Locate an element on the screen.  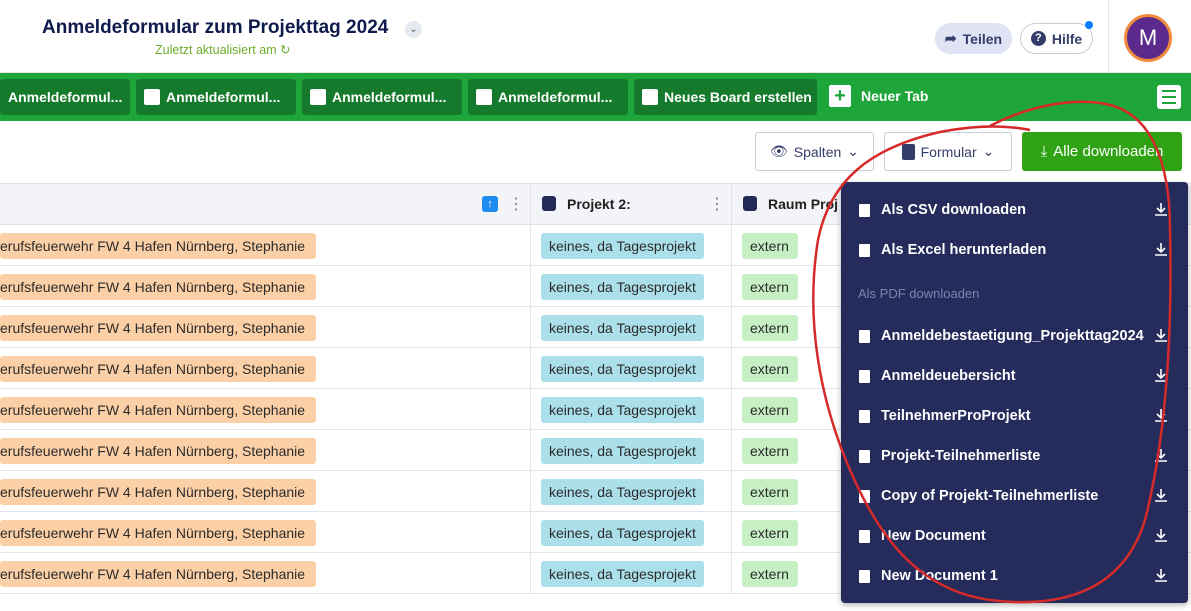
menu-item: New Document is located at coordinates (1014, 536).